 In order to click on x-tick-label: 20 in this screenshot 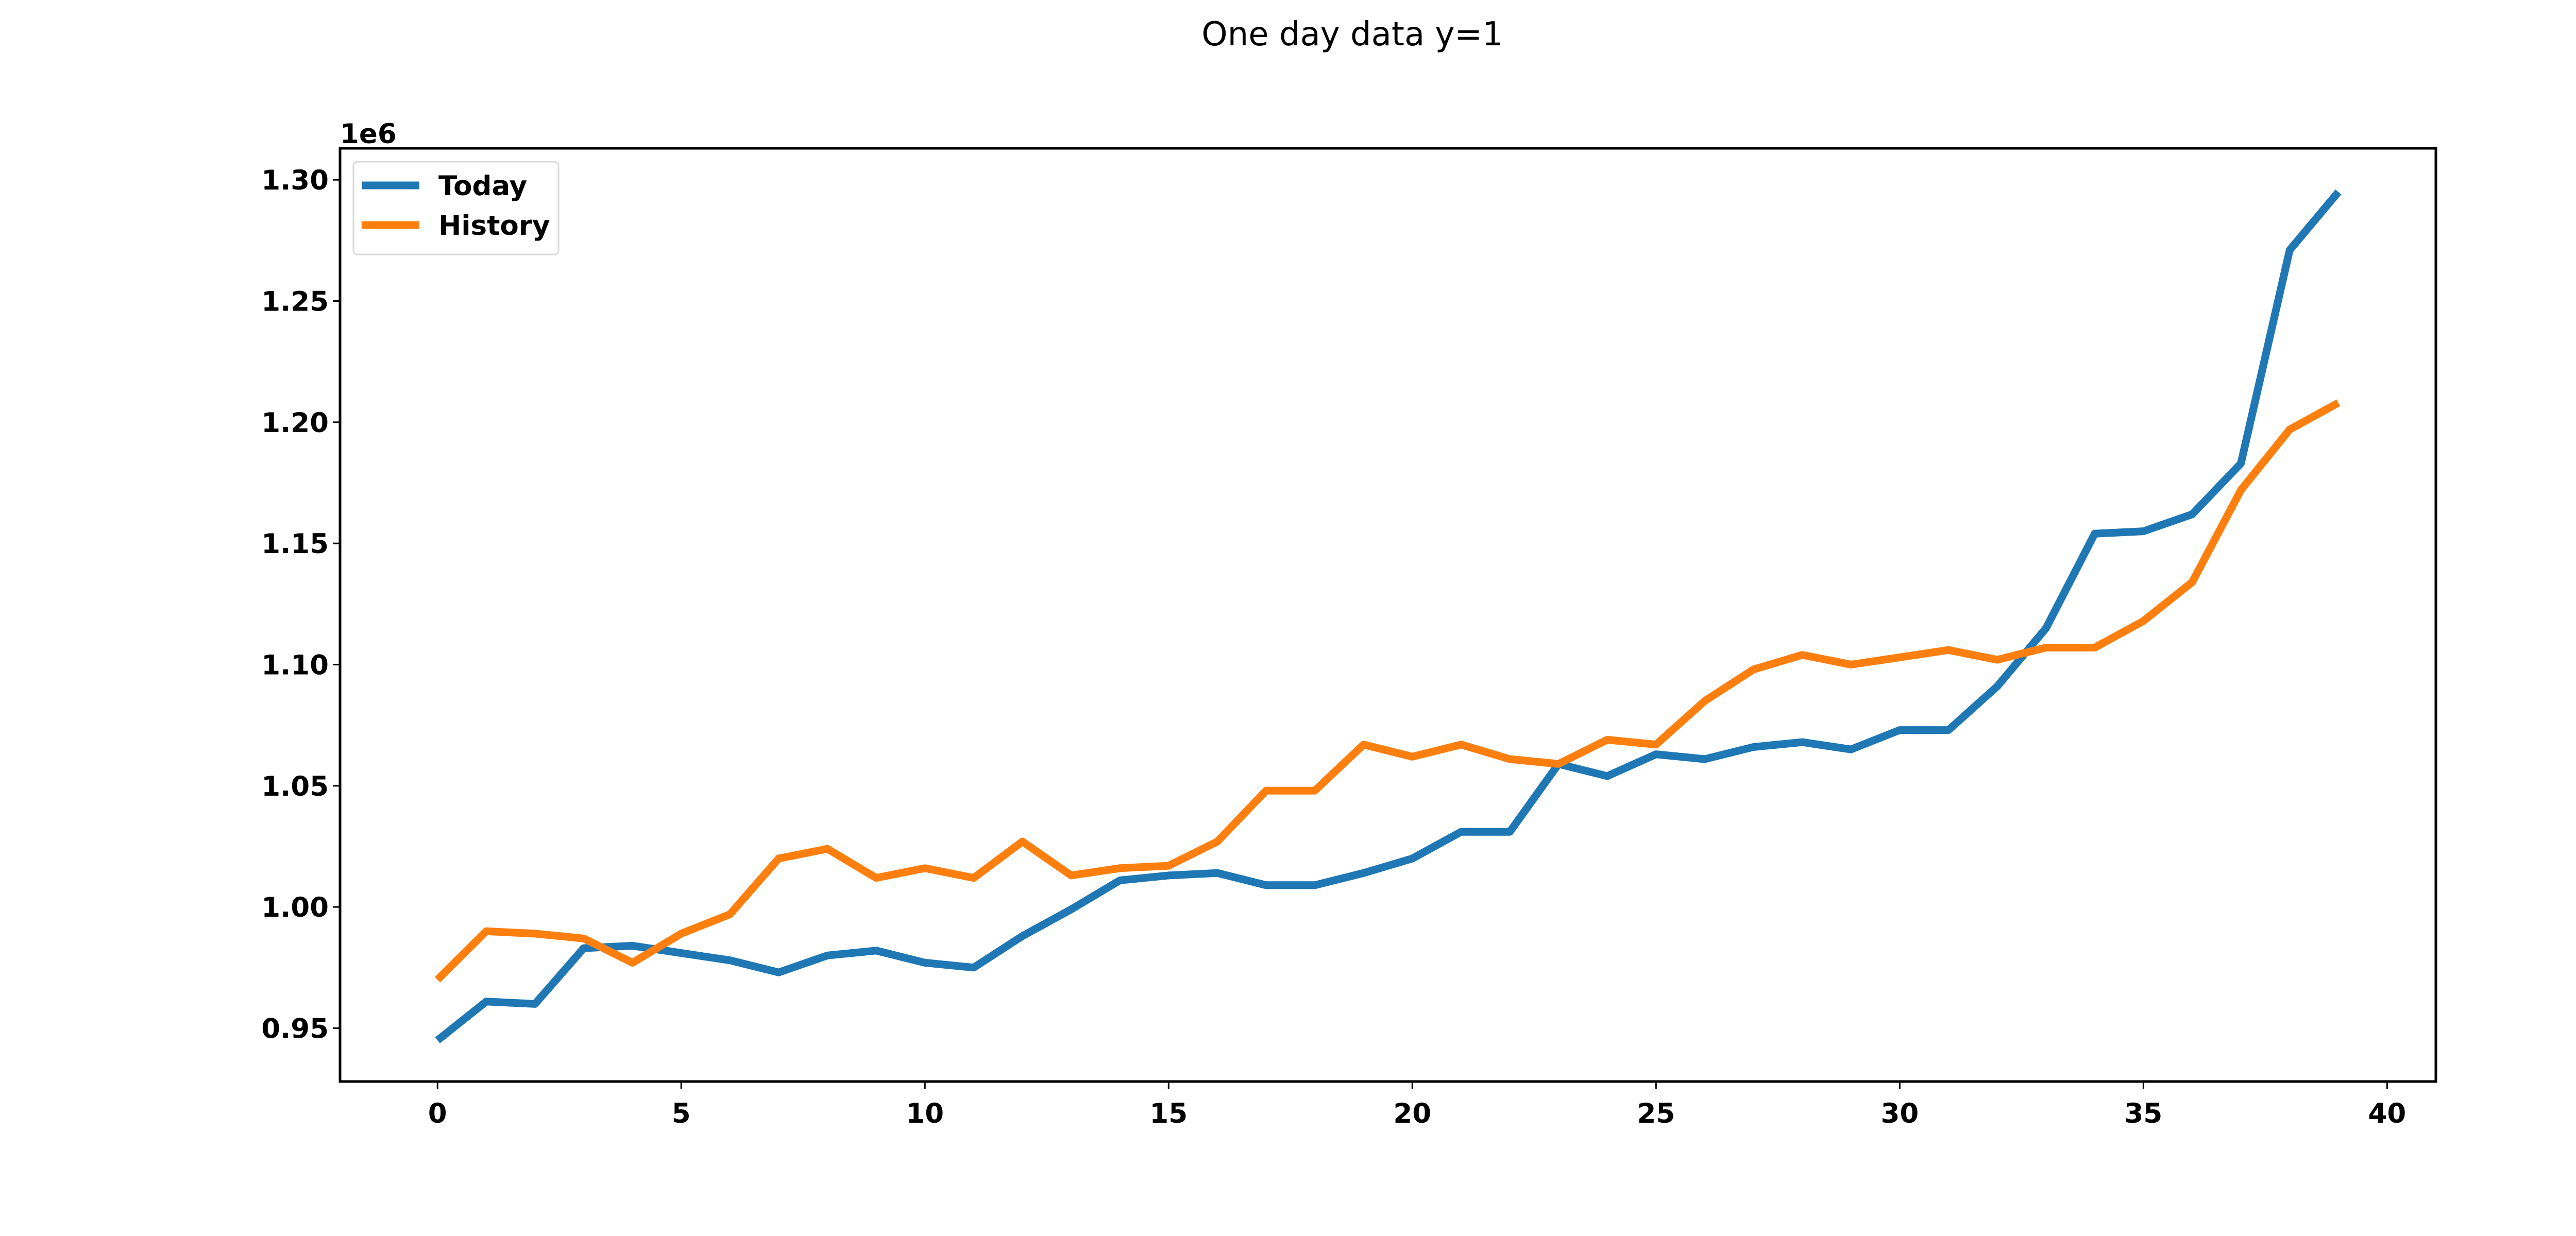, I will do `click(1412, 1113)`.